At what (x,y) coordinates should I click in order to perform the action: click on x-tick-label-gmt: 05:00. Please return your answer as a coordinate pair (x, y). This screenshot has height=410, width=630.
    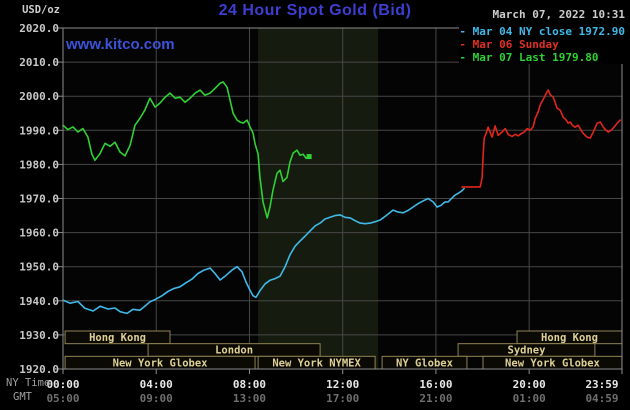
    Looking at the image, I should click on (62, 398).